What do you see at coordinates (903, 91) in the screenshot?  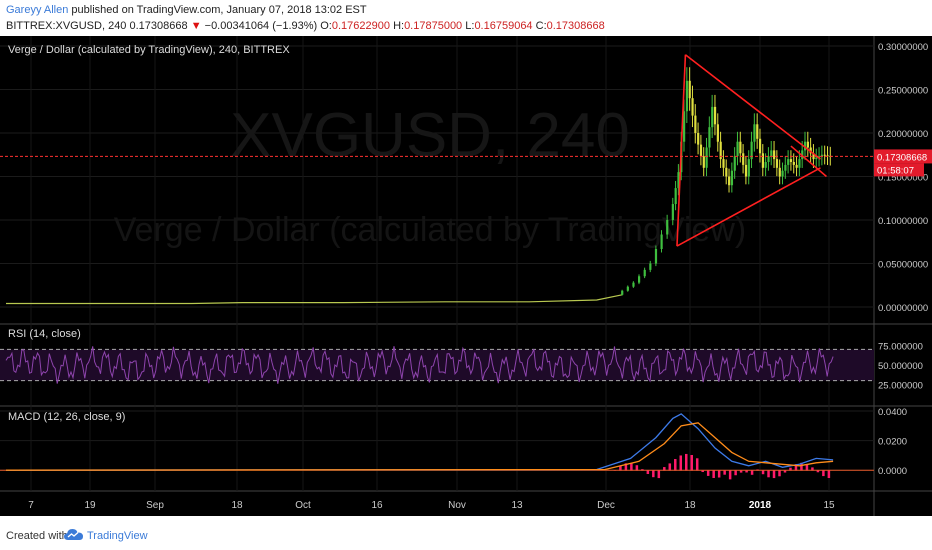 I see `price-tick-label: 0.25000000` at bounding box center [903, 91].